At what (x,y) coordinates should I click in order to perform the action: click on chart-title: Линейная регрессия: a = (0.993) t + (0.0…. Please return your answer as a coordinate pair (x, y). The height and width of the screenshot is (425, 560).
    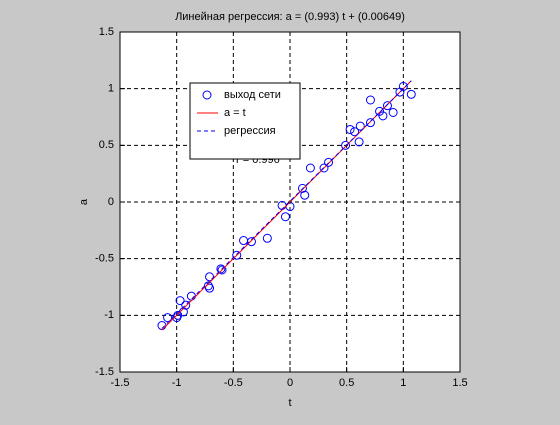
    Looking at the image, I should click on (290, 17).